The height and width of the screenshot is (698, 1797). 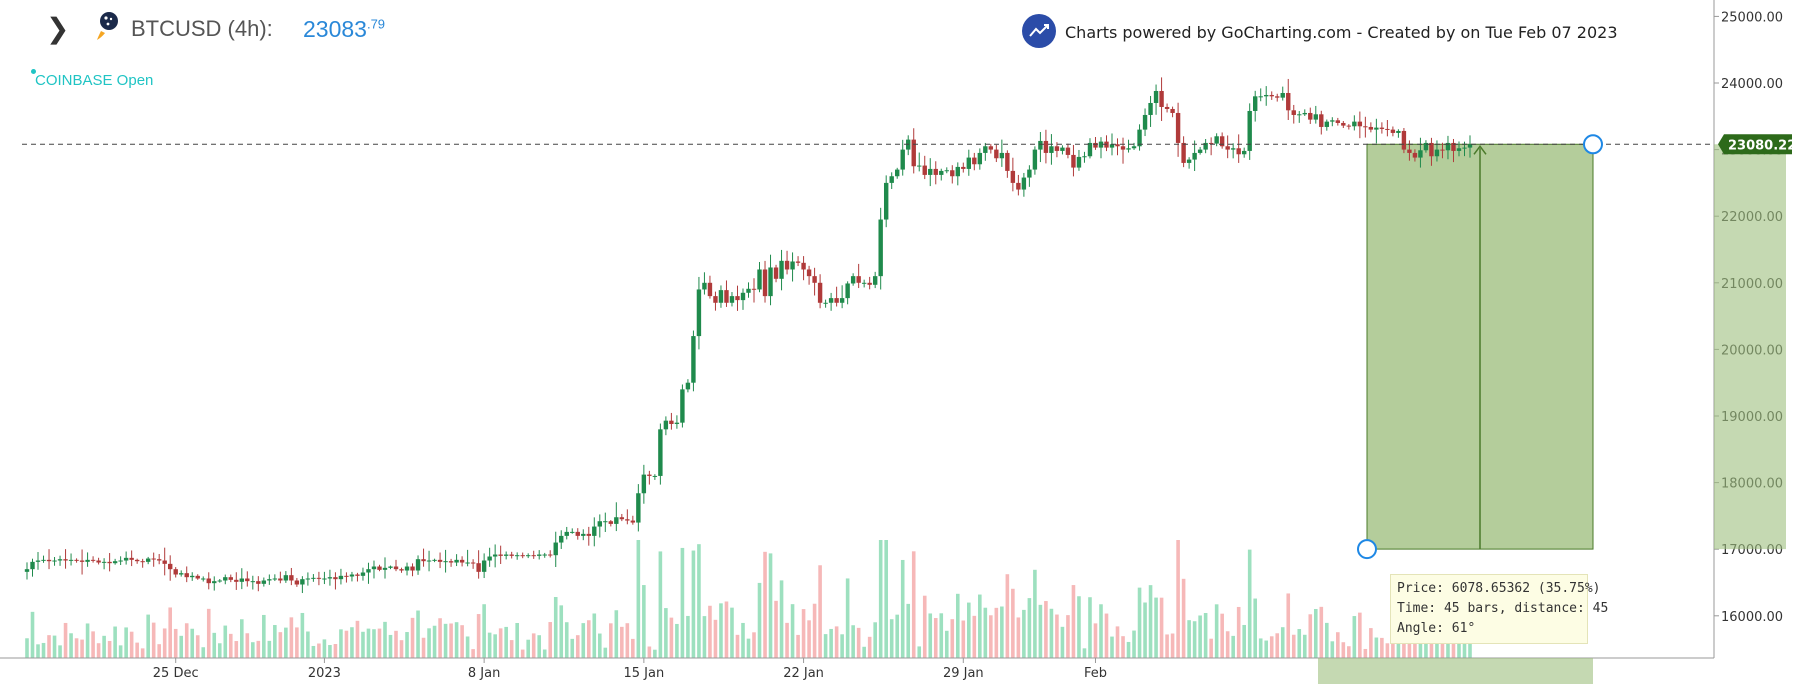 What do you see at coordinates (1762, 145) in the screenshot?
I see `last-price-label: 23080.22` at bounding box center [1762, 145].